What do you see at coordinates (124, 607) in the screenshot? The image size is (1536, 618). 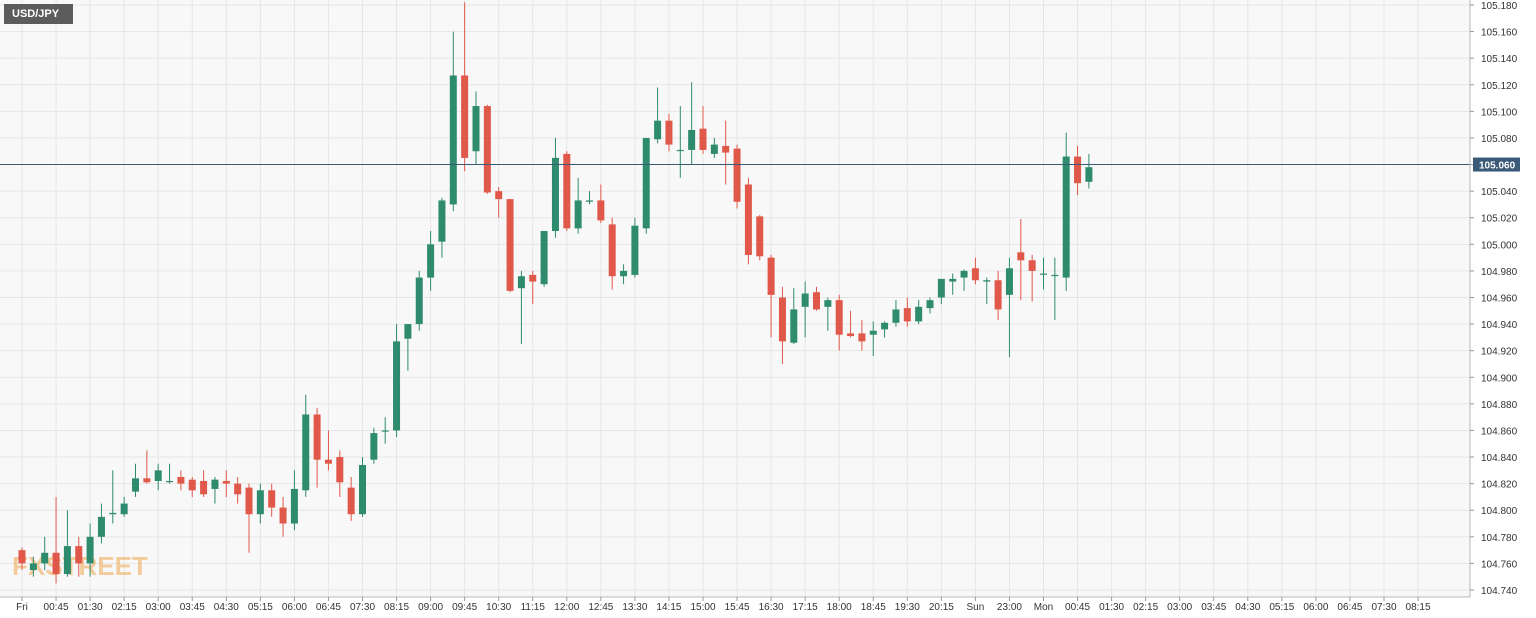 I see `x-tick-label: 02:15` at bounding box center [124, 607].